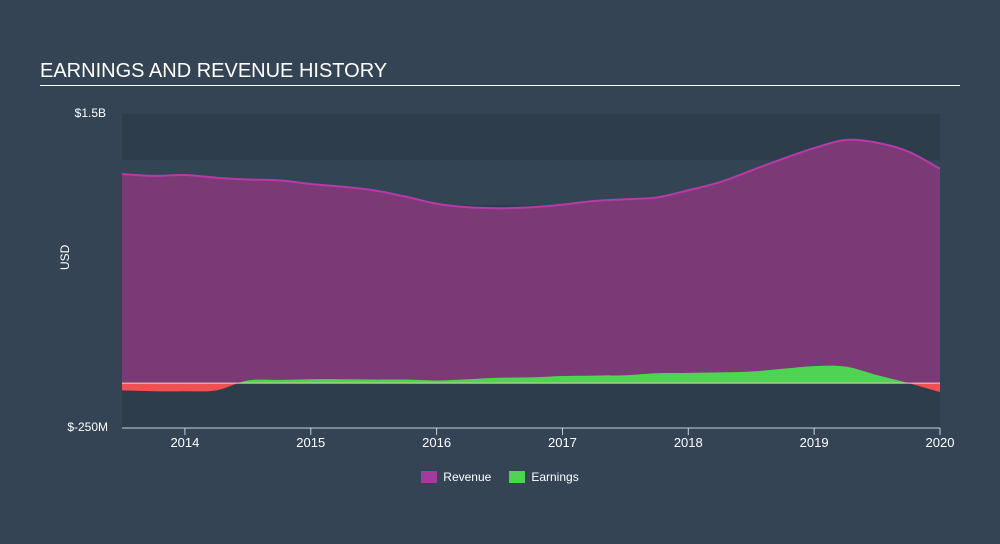  Describe the element at coordinates (555, 477) in the screenshot. I see `legend-label-earnings: Earnings` at that location.